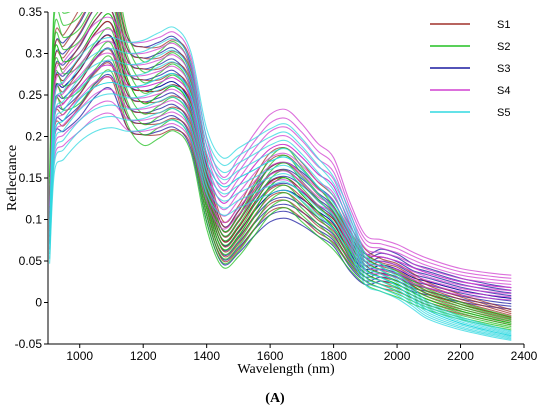  I want to click on legend-label-s5: S5, so click(503, 113).